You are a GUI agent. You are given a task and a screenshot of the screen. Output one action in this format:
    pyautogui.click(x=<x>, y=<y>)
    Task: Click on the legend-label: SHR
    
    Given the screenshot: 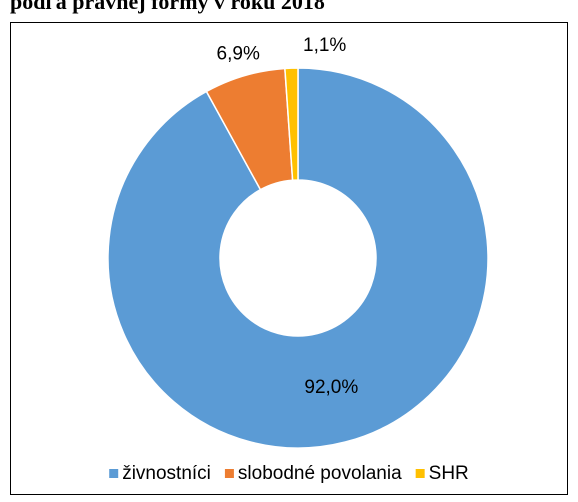 What is the action you would take?
    pyautogui.click(x=449, y=473)
    